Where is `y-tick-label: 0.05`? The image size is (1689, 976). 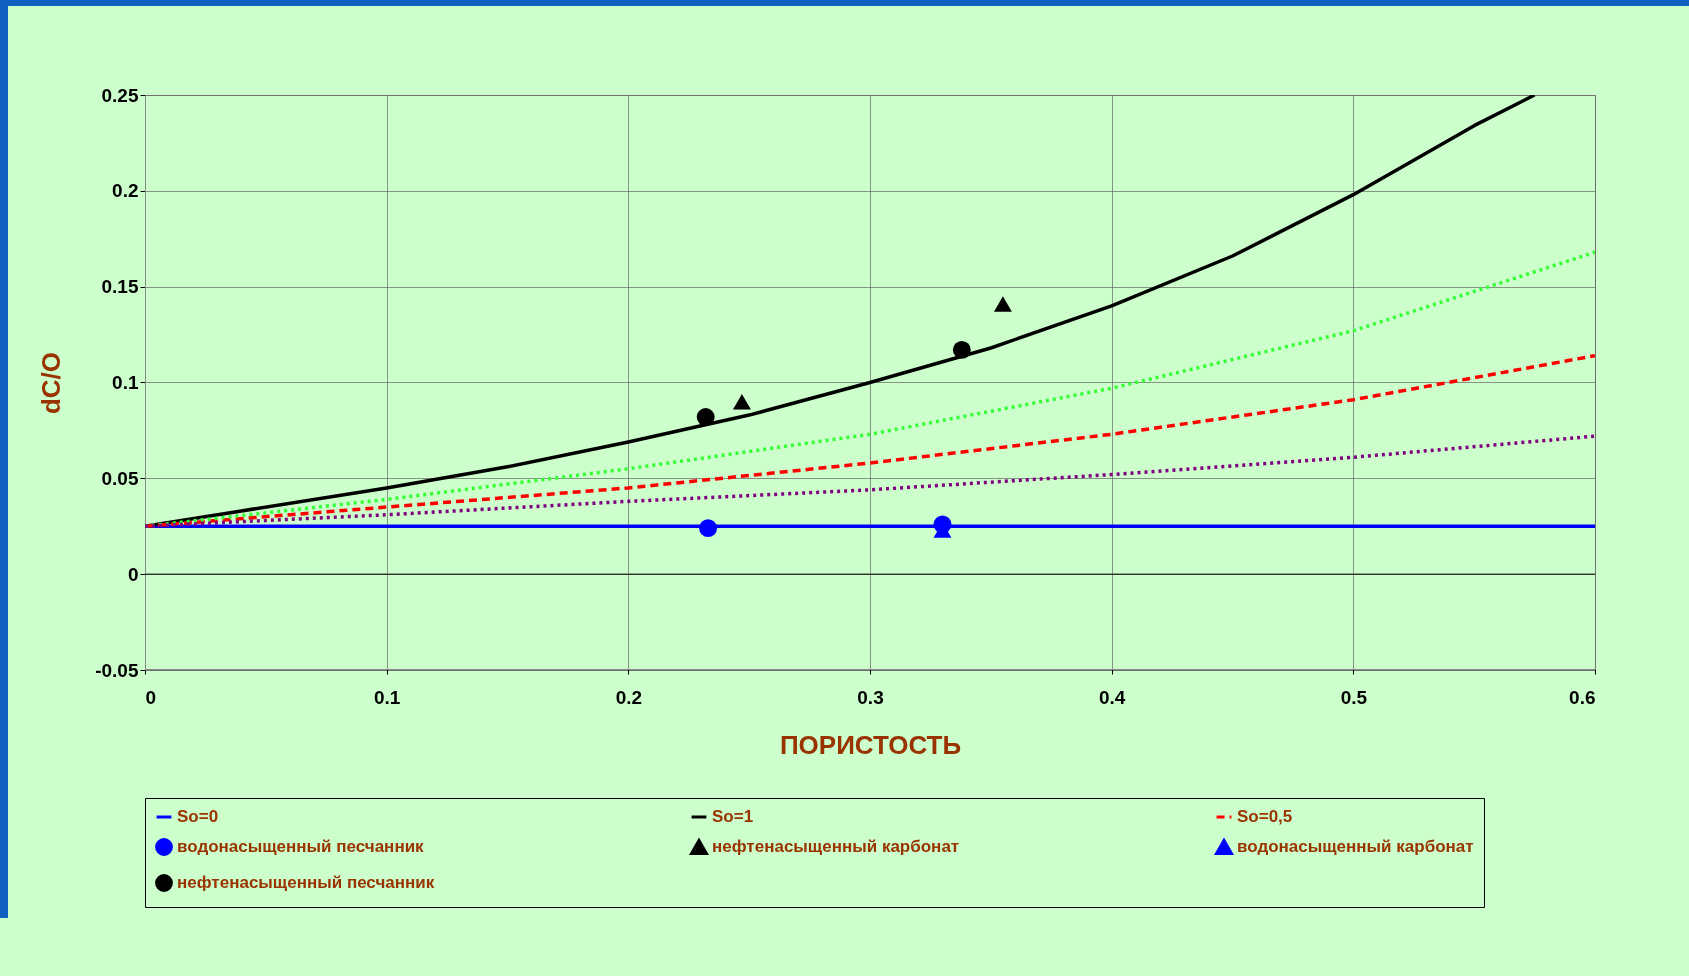 y-tick-label: 0.05 is located at coordinates (120, 478).